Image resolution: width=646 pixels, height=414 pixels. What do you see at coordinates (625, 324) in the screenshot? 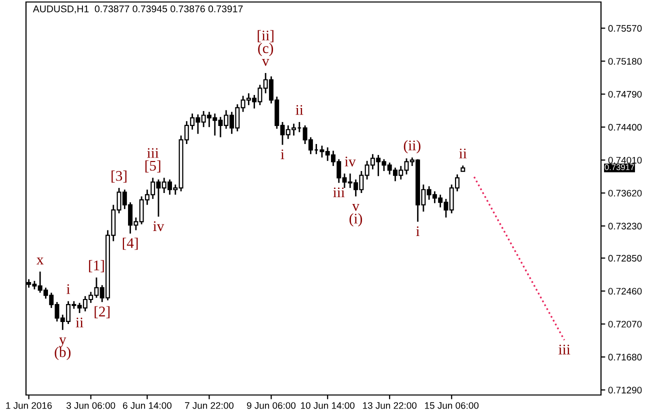
I see `y-tick-label: 0.72070` at bounding box center [625, 324].